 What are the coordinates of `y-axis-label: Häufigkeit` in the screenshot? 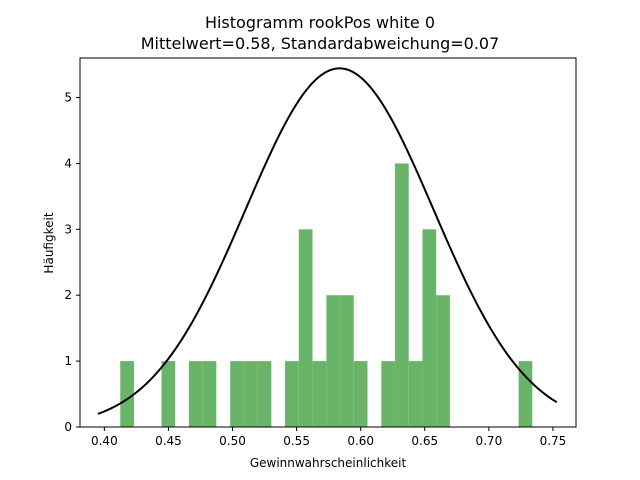 It's located at (49, 242).